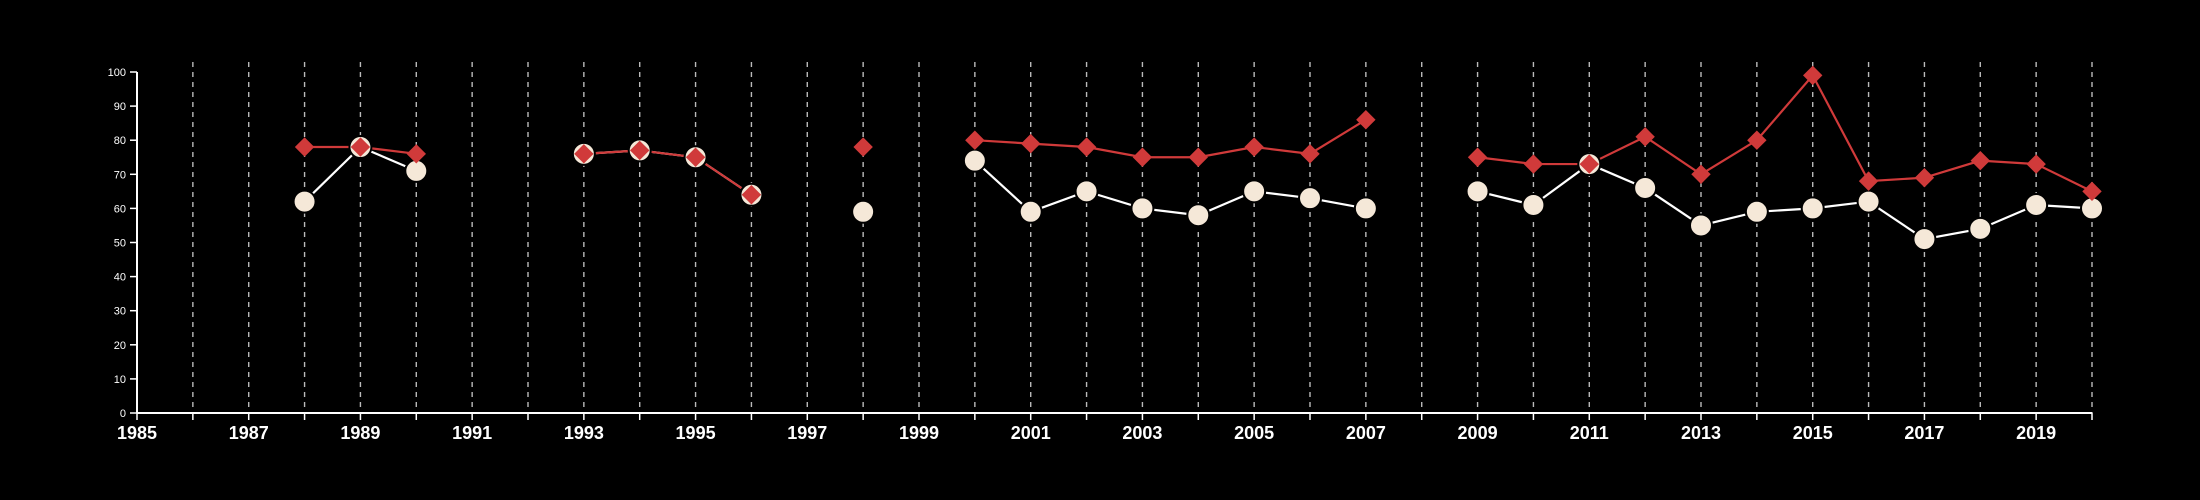 The width and height of the screenshot is (2200, 500). Describe the element at coordinates (137, 433) in the screenshot. I see `x-tick-label: 1985` at that location.